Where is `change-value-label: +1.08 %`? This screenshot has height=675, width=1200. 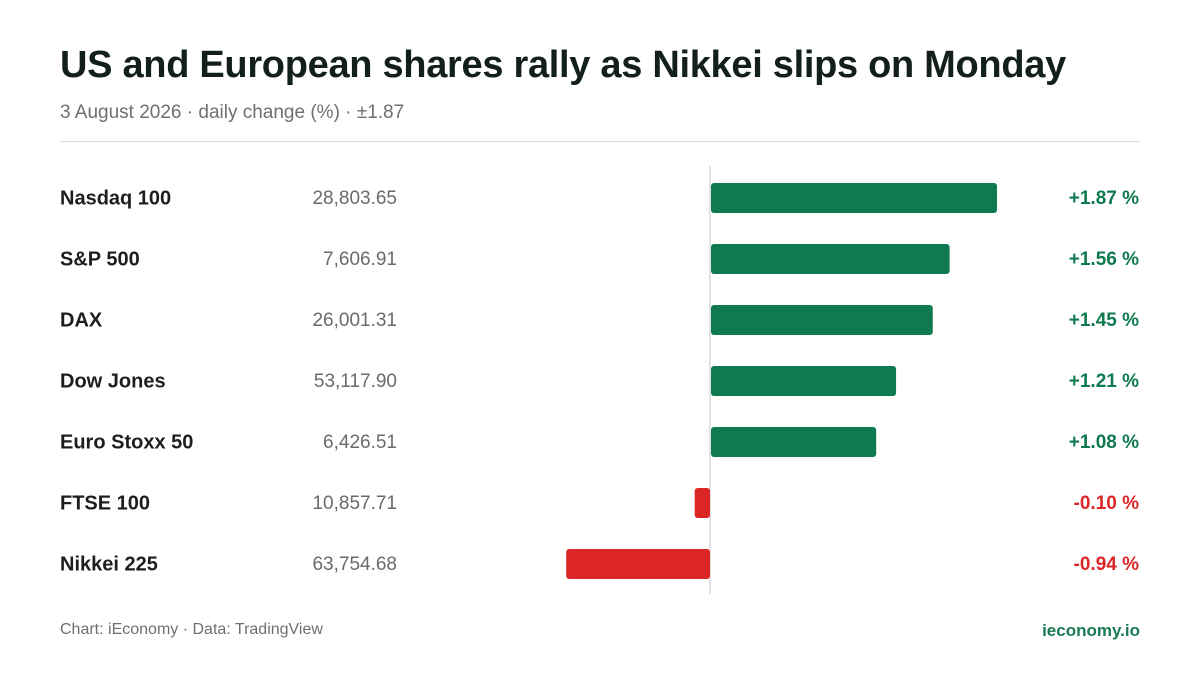
change-value-label: +1.08 % is located at coordinates (1104, 442).